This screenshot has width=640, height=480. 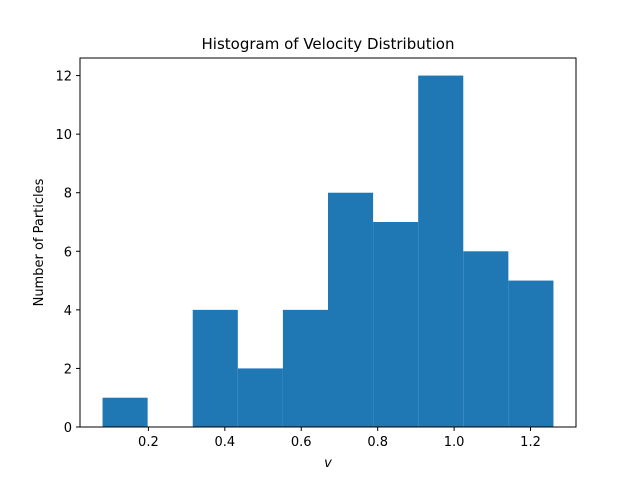 What do you see at coordinates (68, 369) in the screenshot?
I see `y-tick-label: 2` at bounding box center [68, 369].